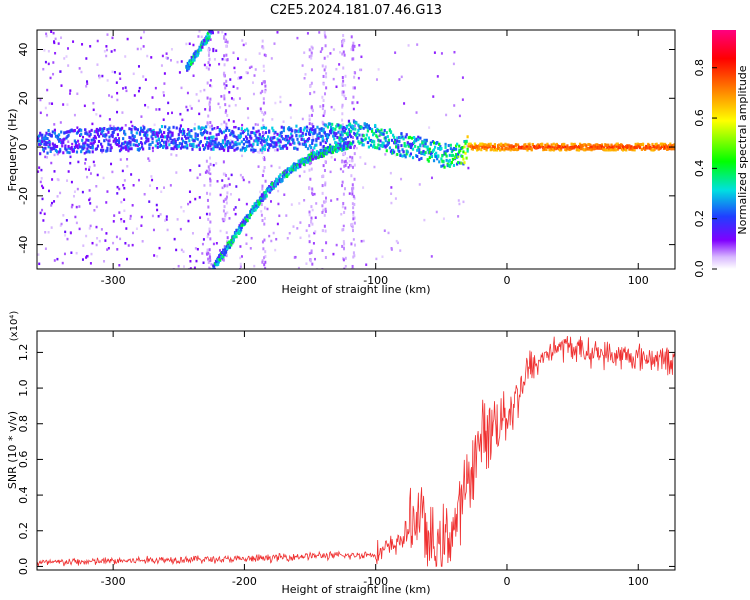 The image size is (750, 600). I want to click on y-tick-label: 1.0, so click(23, 388).